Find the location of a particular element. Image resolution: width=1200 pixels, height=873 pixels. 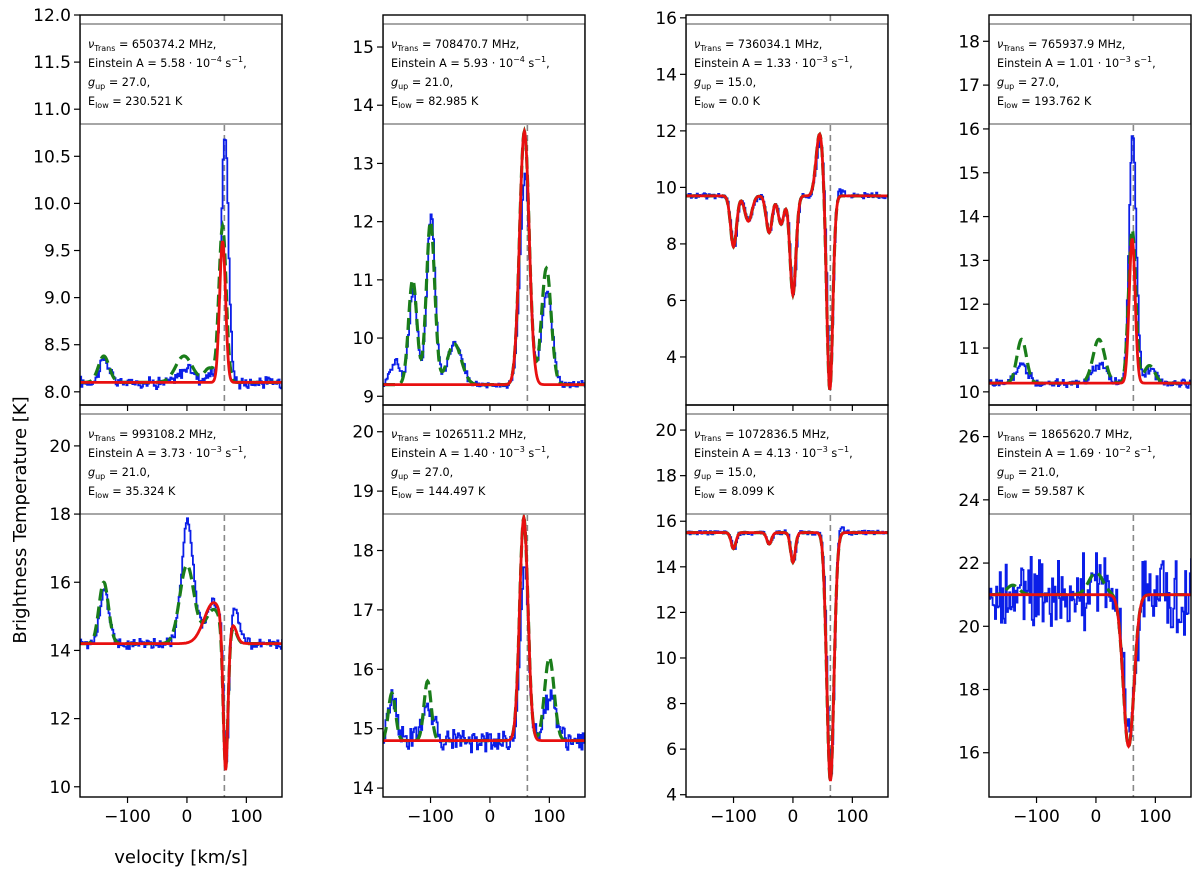

e-low-text: Elow = 144.497 K is located at coordinates (438, 492).